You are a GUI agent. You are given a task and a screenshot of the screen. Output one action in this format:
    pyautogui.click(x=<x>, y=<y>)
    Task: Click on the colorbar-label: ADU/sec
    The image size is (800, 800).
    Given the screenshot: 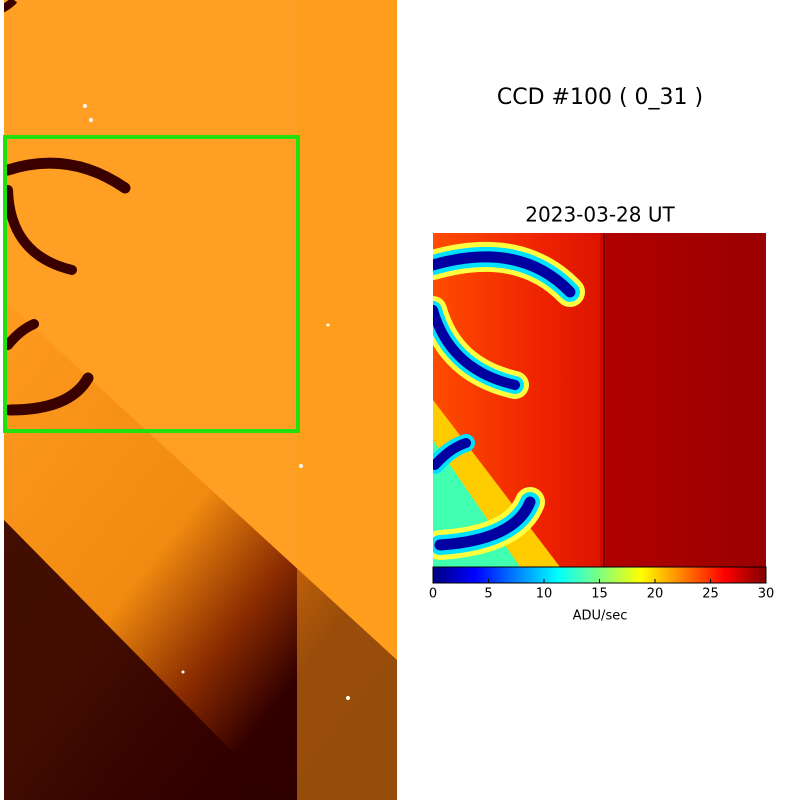 What is the action you would take?
    pyautogui.click(x=600, y=616)
    